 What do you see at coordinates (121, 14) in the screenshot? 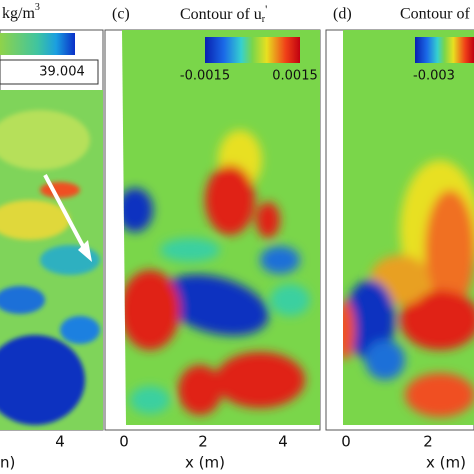
I see `panel-label: (c)` at bounding box center [121, 14].